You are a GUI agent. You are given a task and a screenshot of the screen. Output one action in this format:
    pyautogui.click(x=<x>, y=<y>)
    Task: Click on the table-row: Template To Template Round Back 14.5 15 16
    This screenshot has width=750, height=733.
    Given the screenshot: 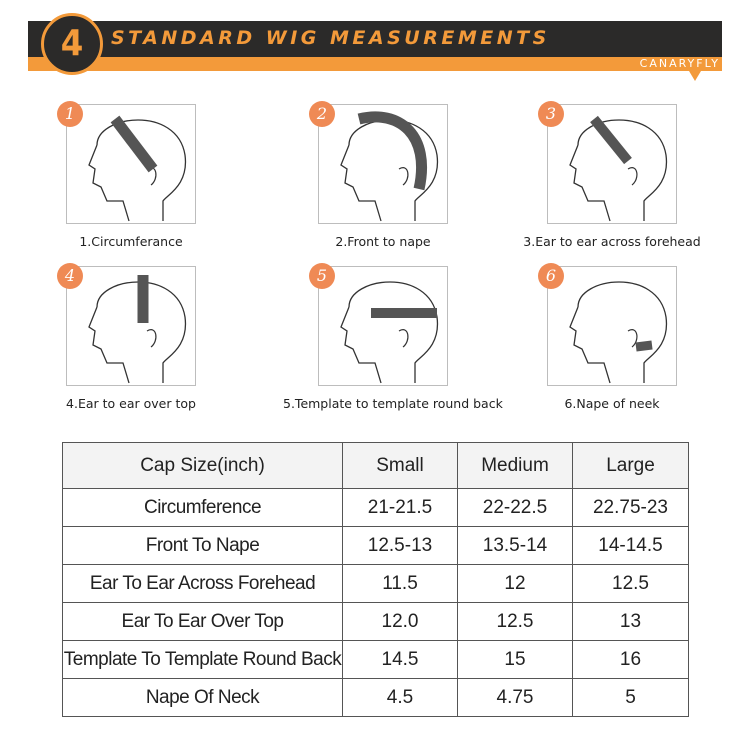 What is the action you would take?
    pyautogui.click(x=375, y=659)
    